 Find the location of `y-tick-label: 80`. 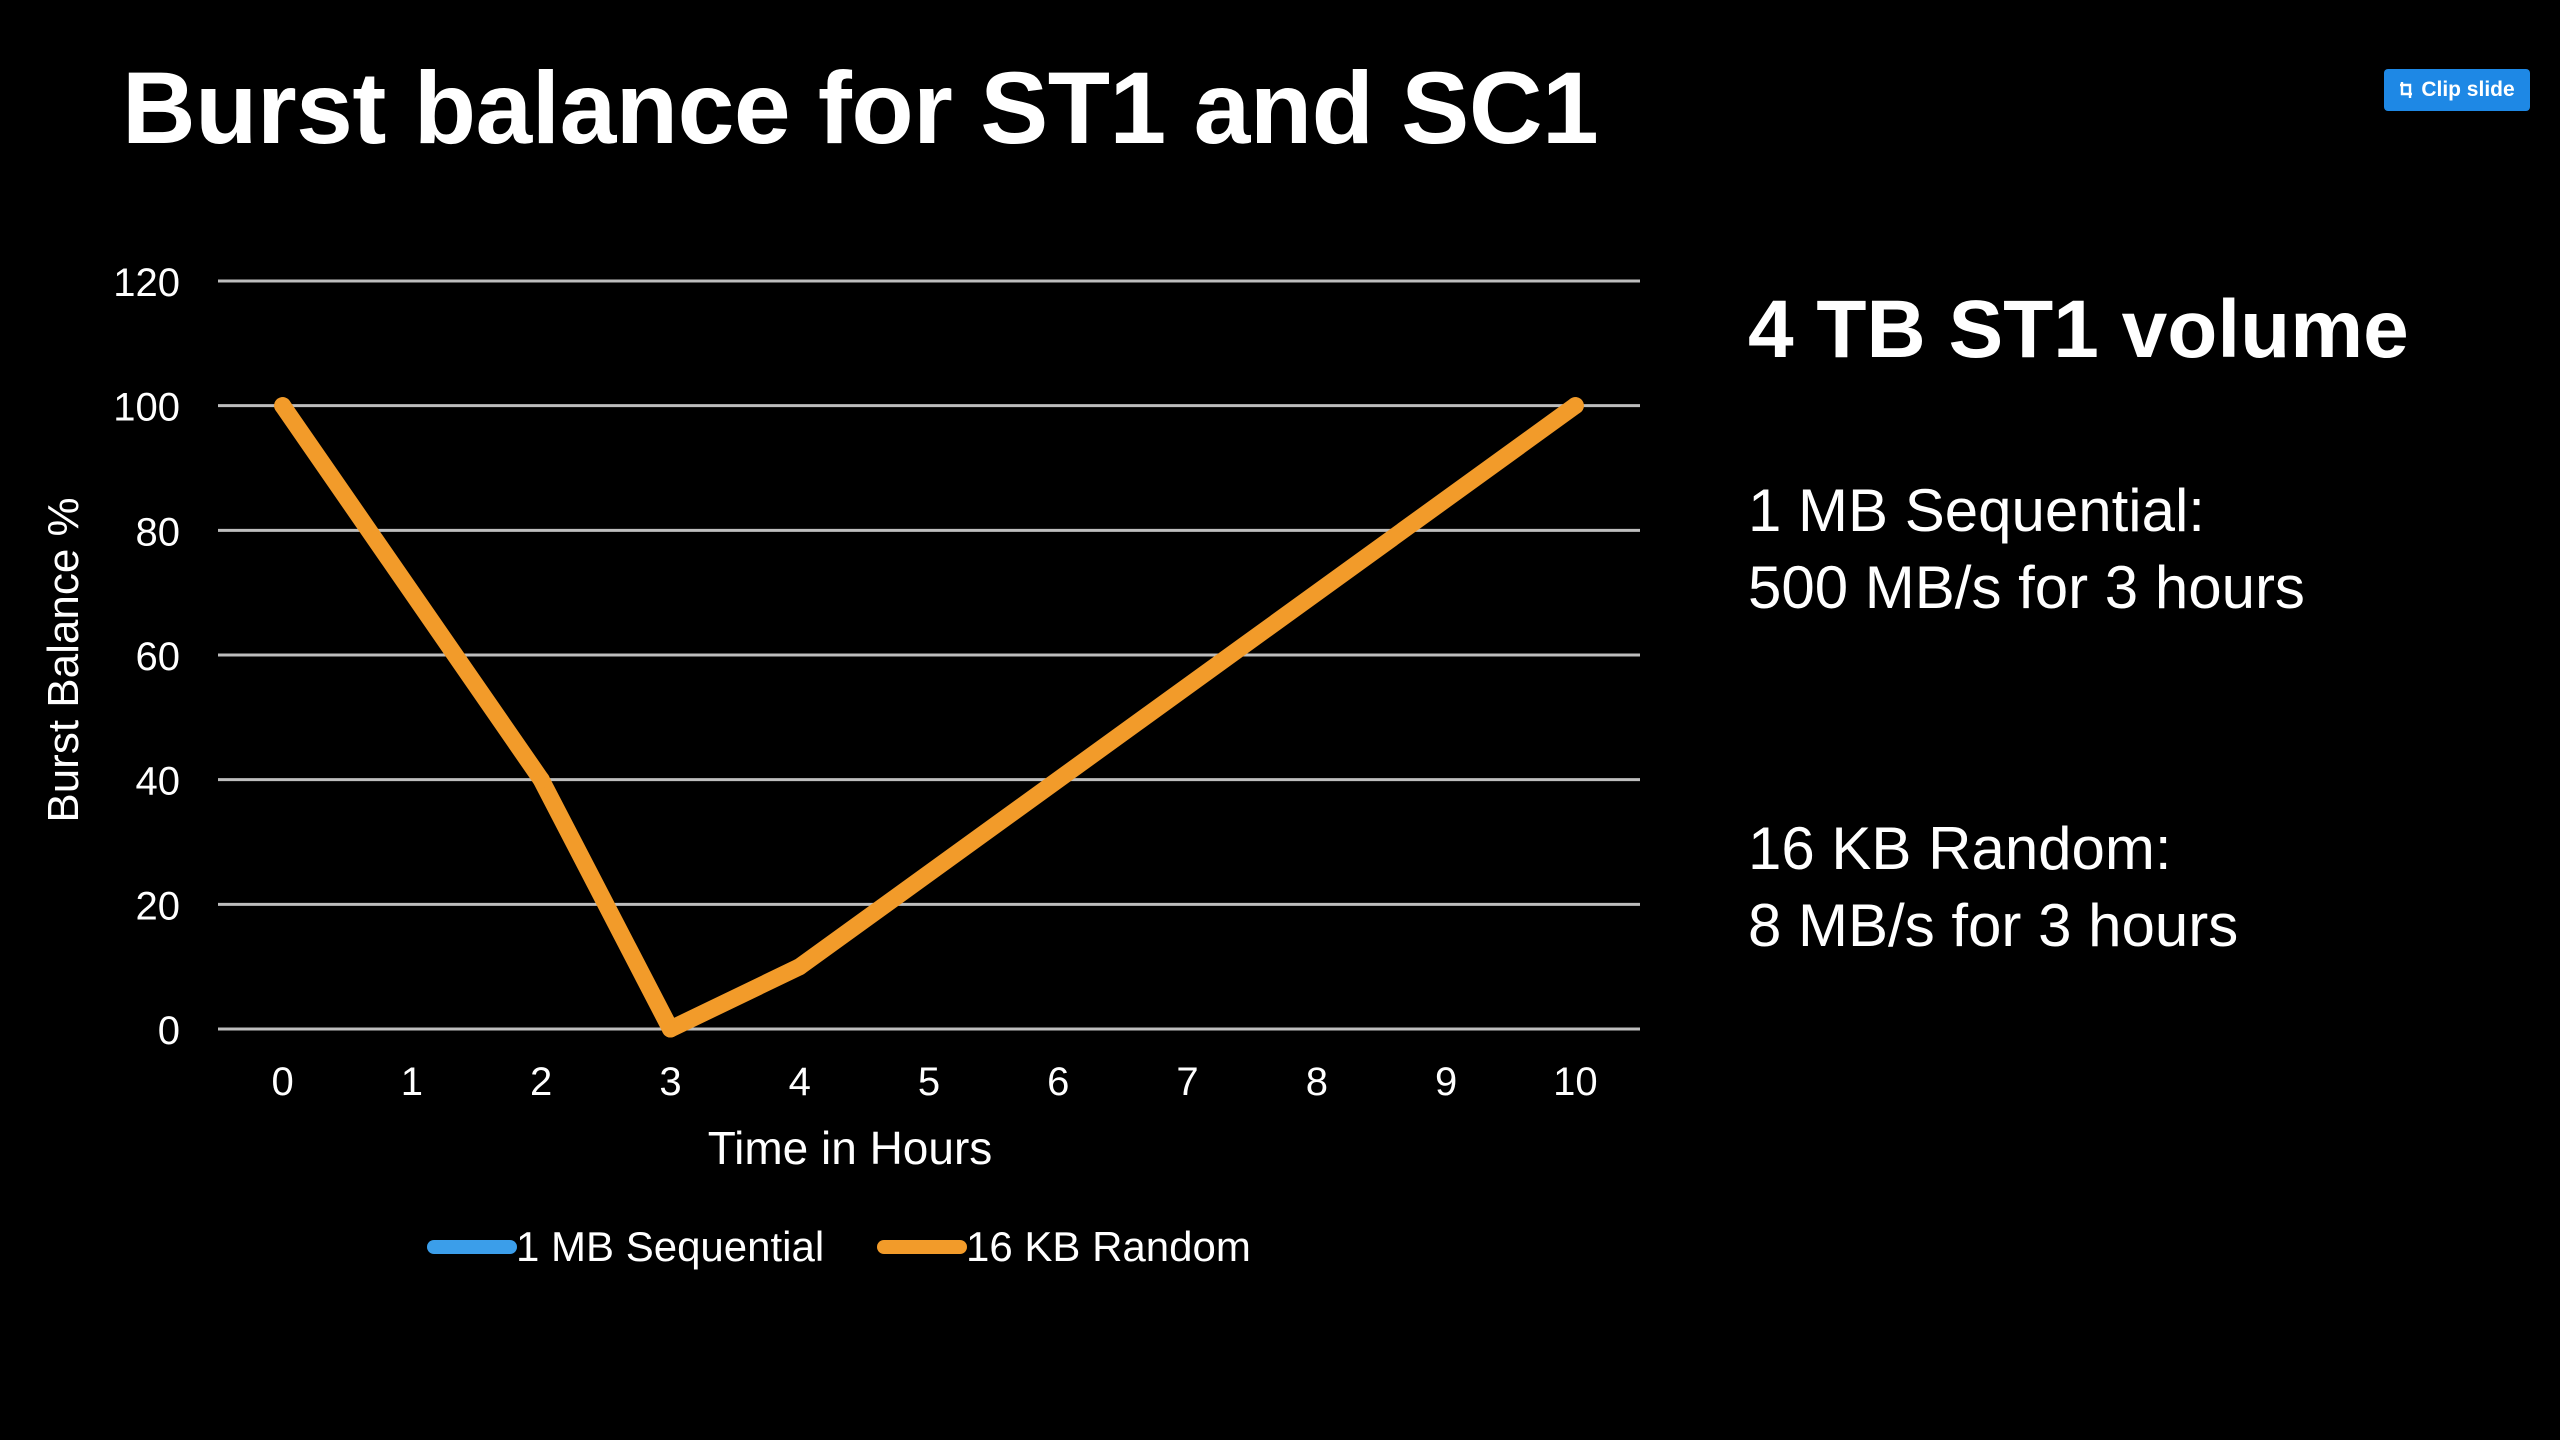

y-tick-label: 80 is located at coordinates (158, 532).